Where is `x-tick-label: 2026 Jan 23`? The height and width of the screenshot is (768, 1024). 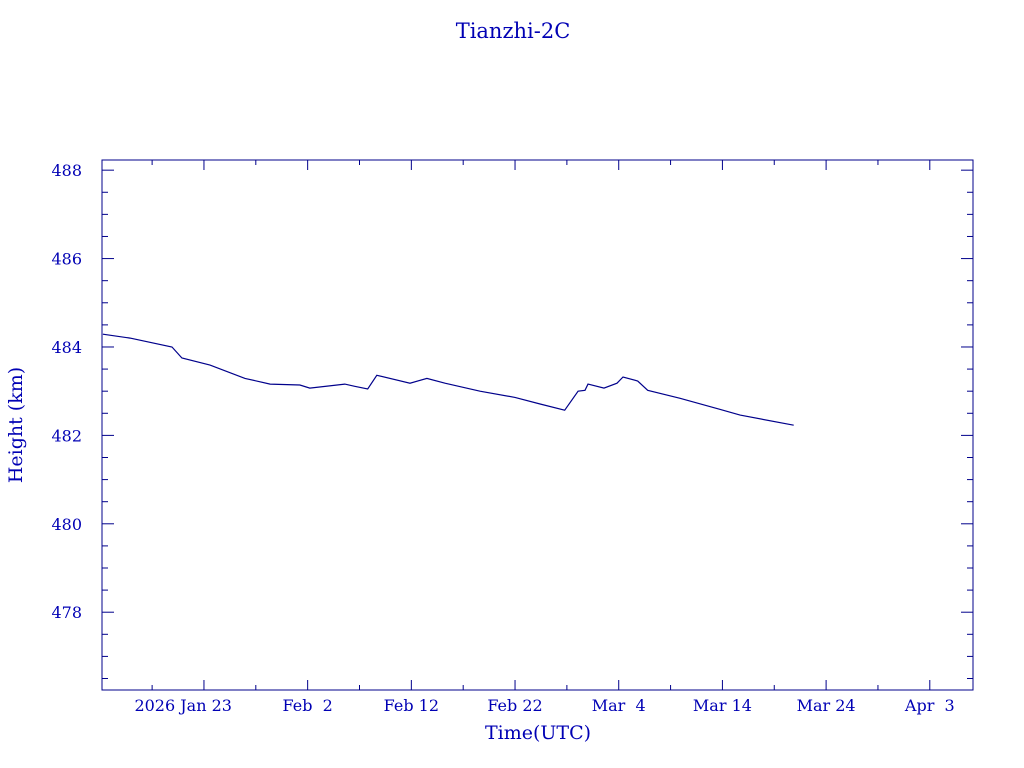 x-tick-label: 2026 Jan 23 is located at coordinates (183, 705).